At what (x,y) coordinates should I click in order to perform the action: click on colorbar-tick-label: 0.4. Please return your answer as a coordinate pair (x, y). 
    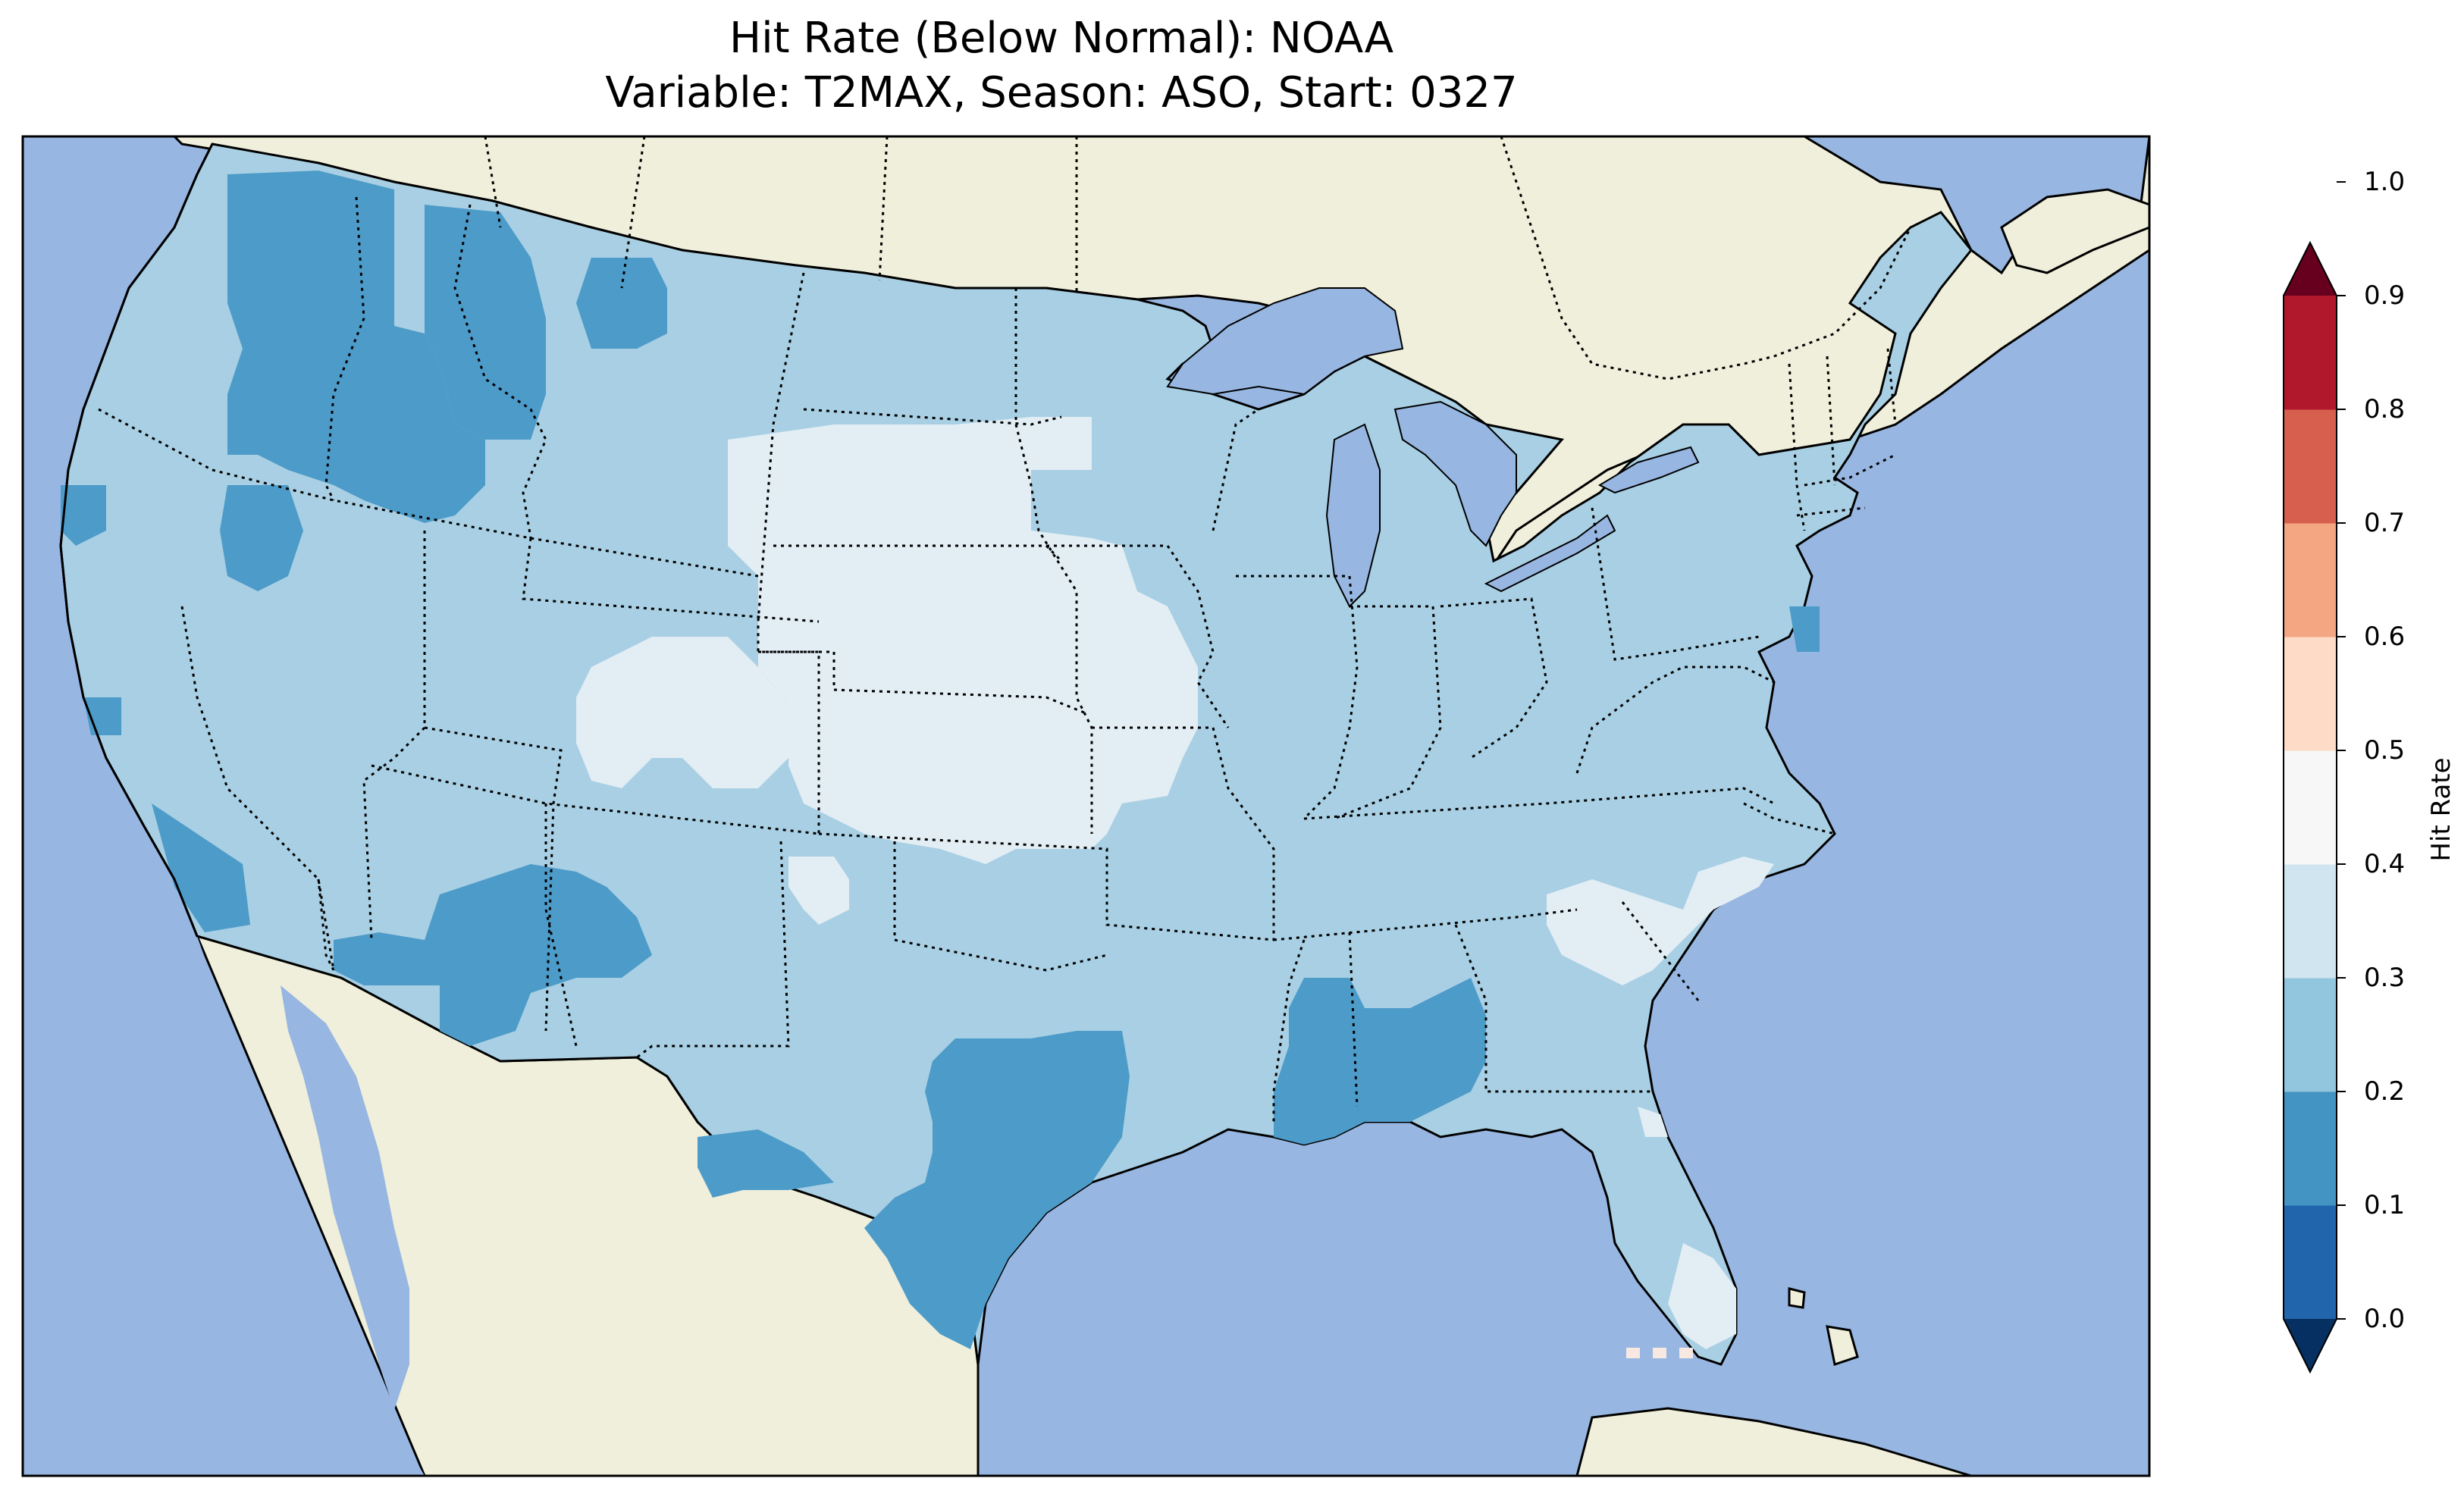
    Looking at the image, I should click on (2385, 864).